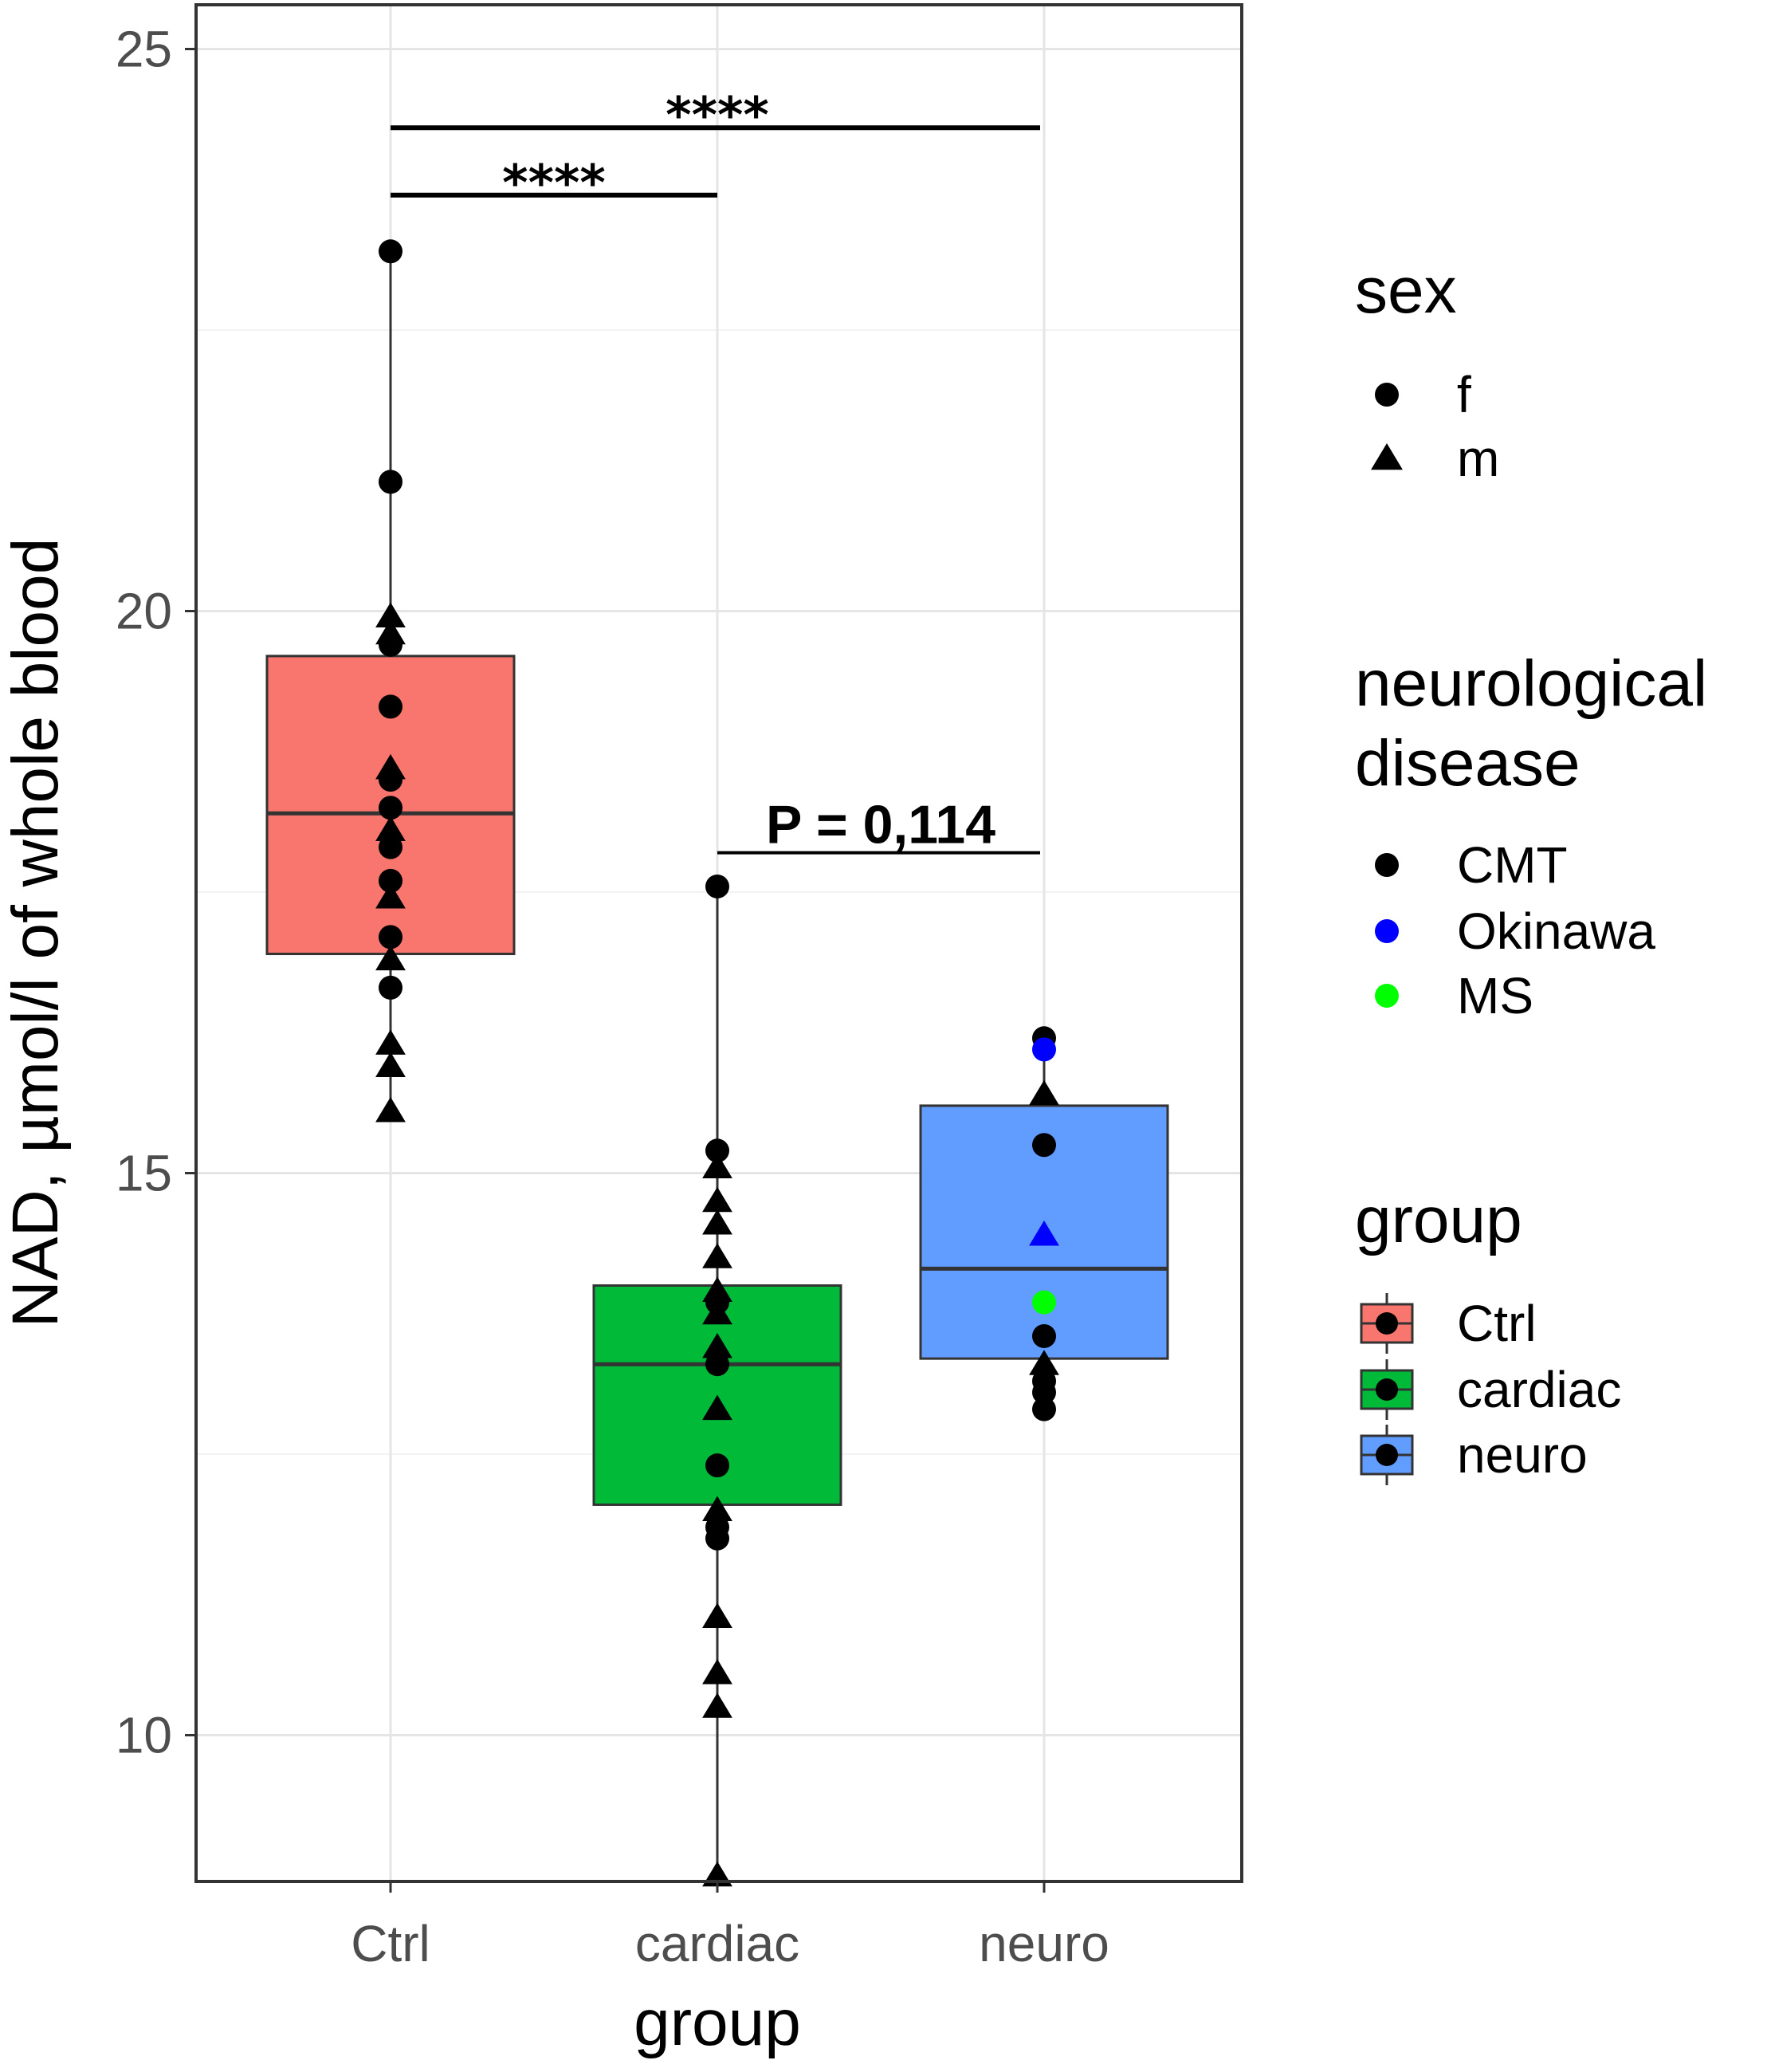 The height and width of the screenshot is (2072, 1767). What do you see at coordinates (1438, 1220) in the screenshot?
I see `legend-title: group` at bounding box center [1438, 1220].